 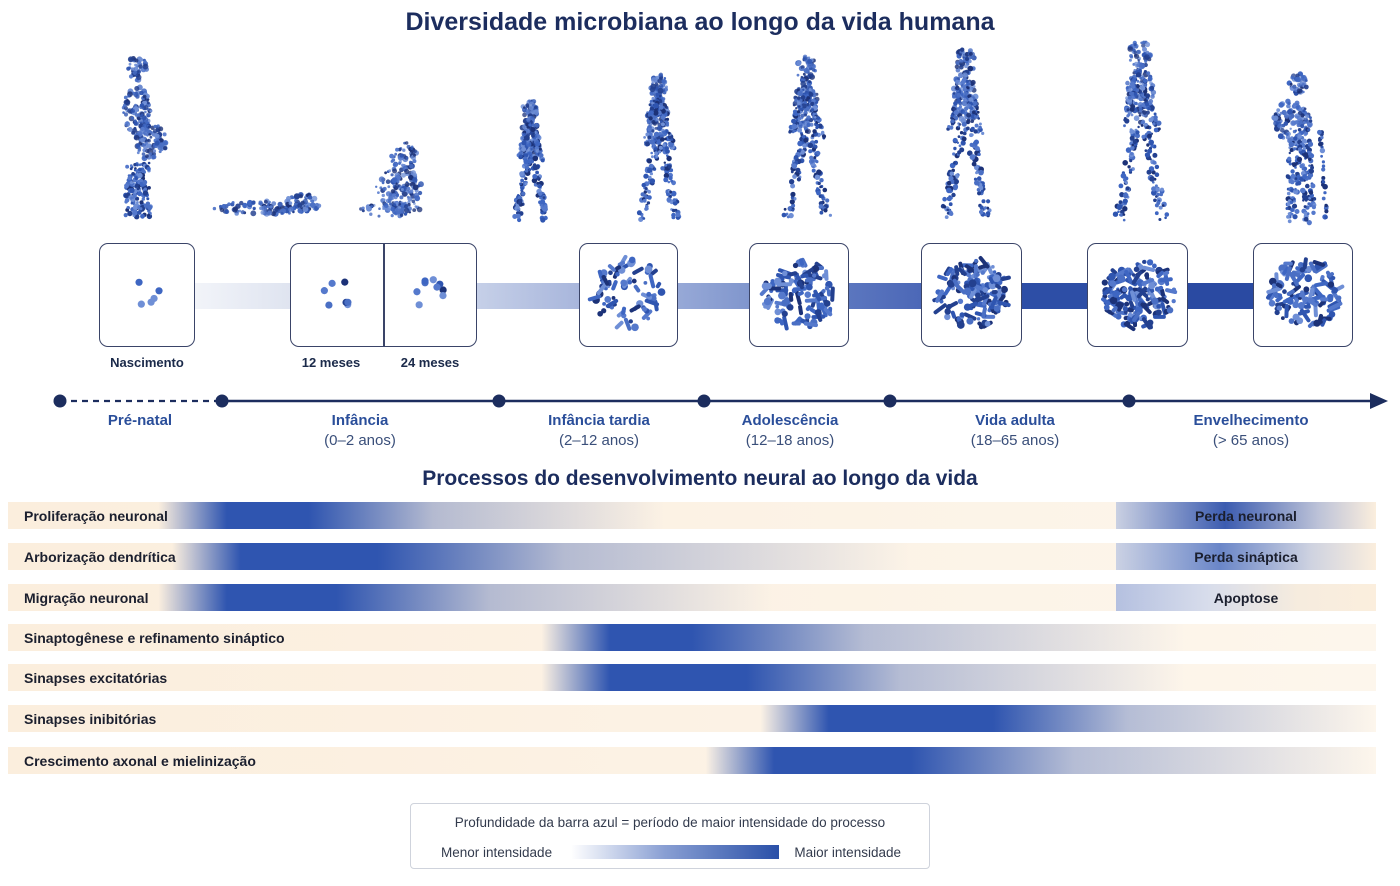 I want to click on stage-range: (12–18 anos), so click(x=790, y=440).